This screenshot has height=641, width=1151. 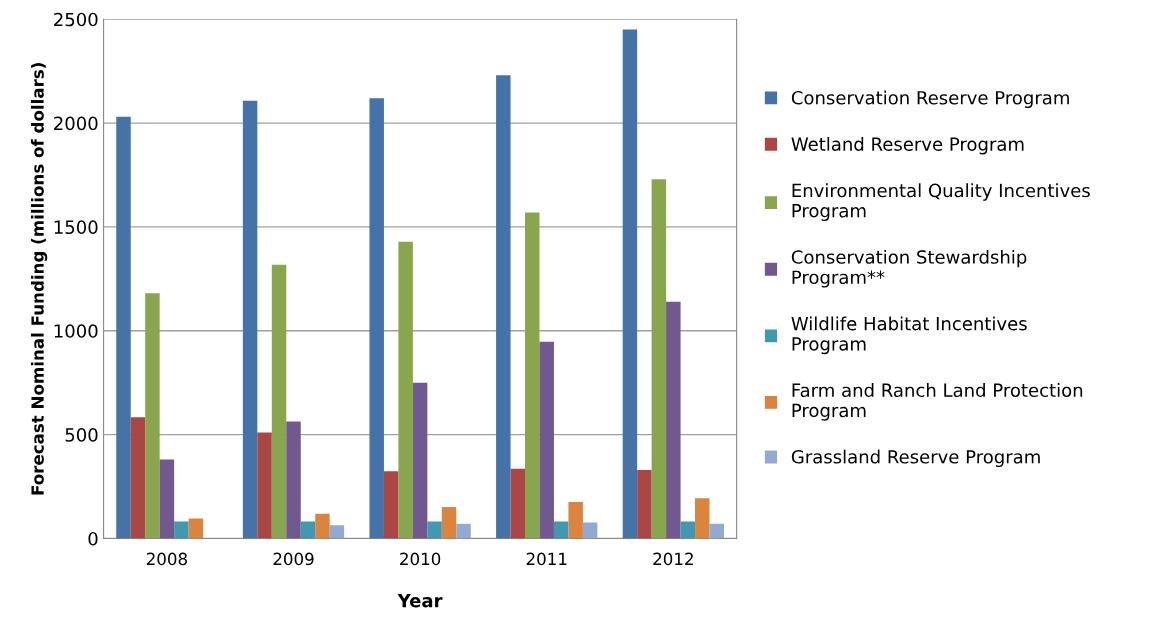 What do you see at coordinates (76, 331) in the screenshot?
I see `y-tick-label: 1000` at bounding box center [76, 331].